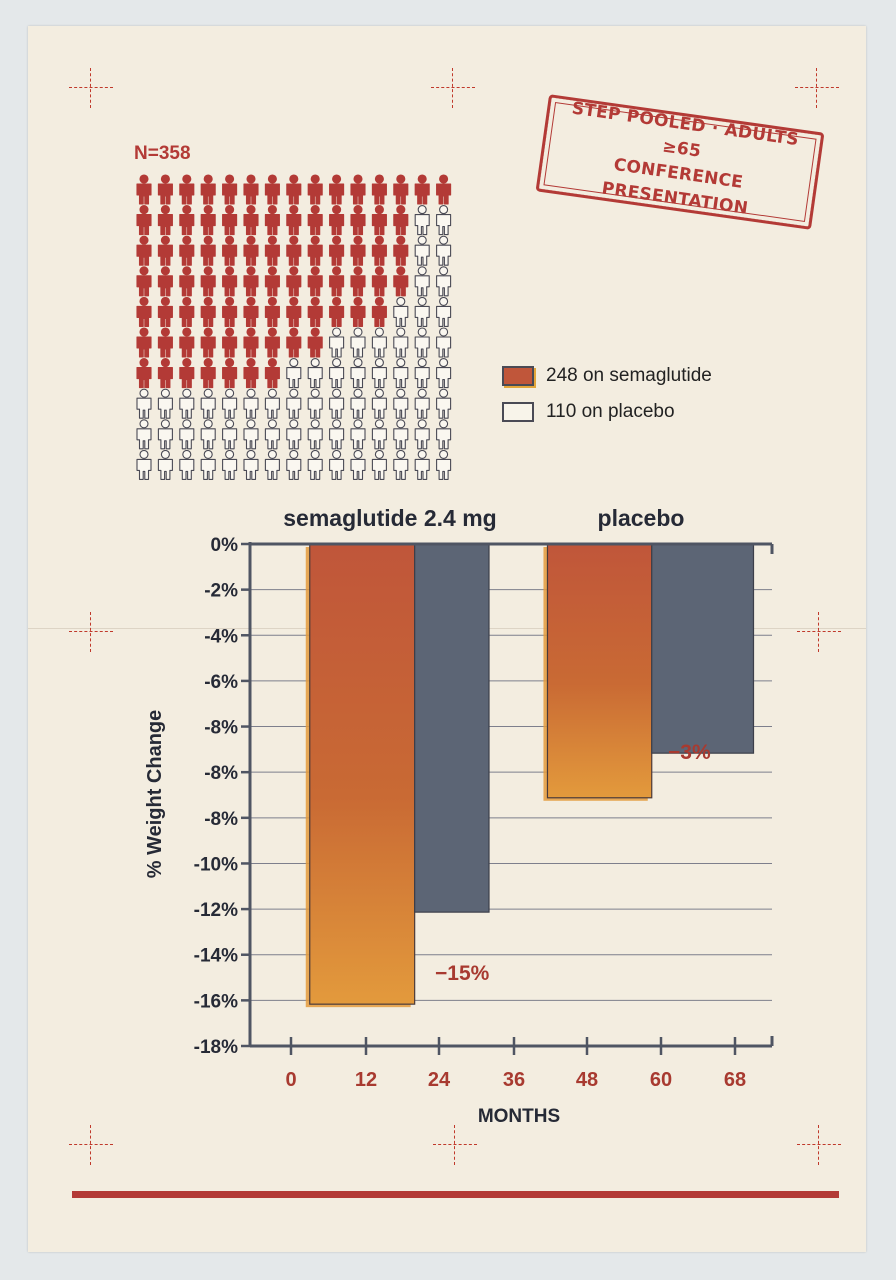  What do you see at coordinates (216, 1047) in the screenshot?
I see `y-tick-label: -18%` at bounding box center [216, 1047].